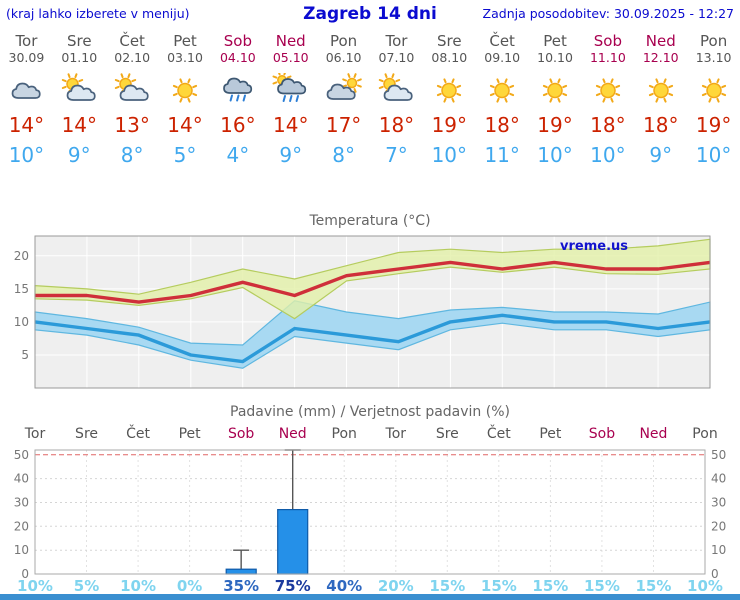  What do you see at coordinates (370, 597) in the screenshot?
I see `bottom-bar` at bounding box center [370, 597].